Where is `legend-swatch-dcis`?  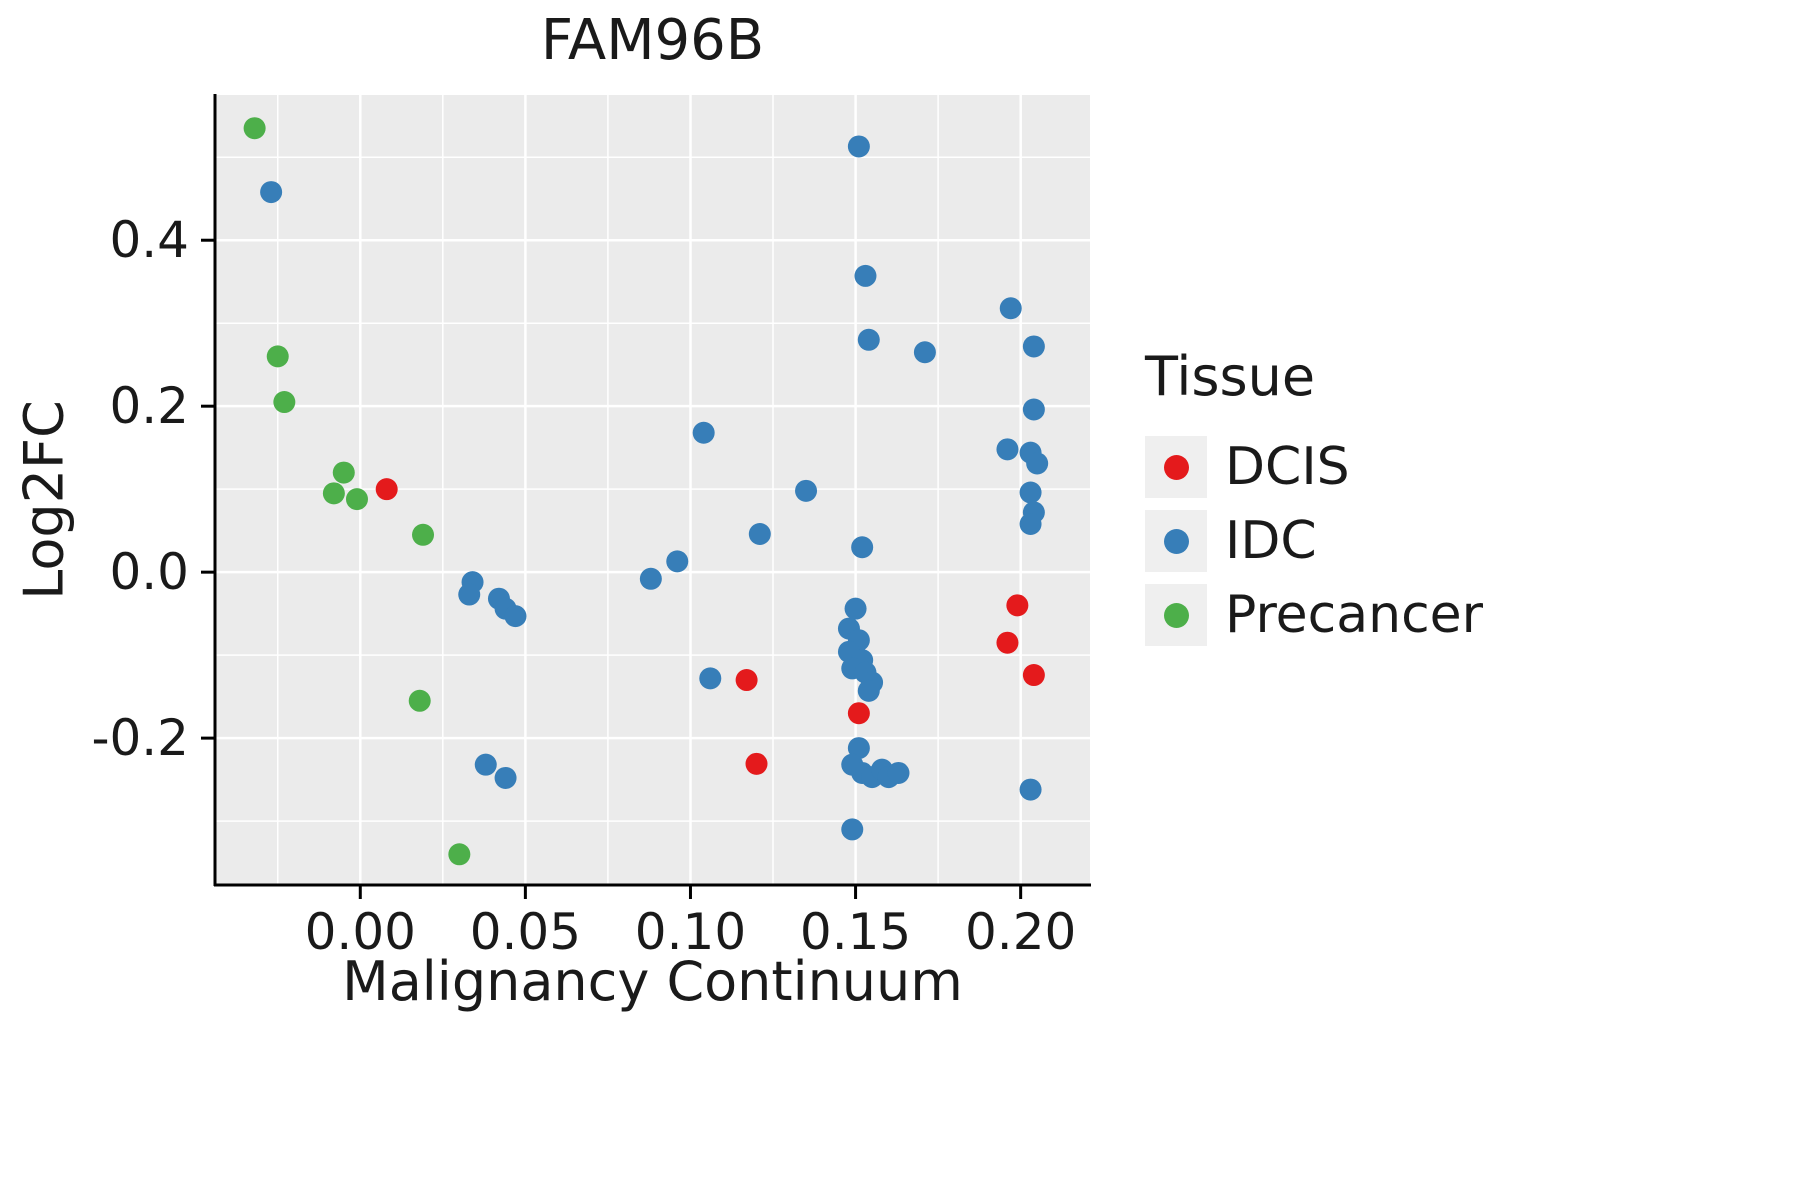 legend-swatch-dcis is located at coordinates (1176, 467).